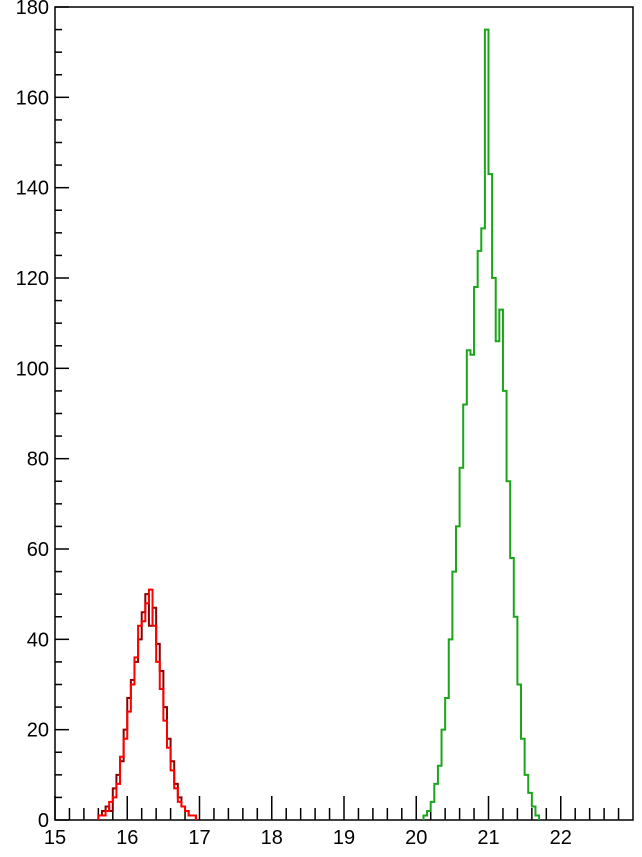 The width and height of the screenshot is (642, 857). Describe the element at coordinates (344, 838) in the screenshot. I see `x-tick-label: 19` at that location.